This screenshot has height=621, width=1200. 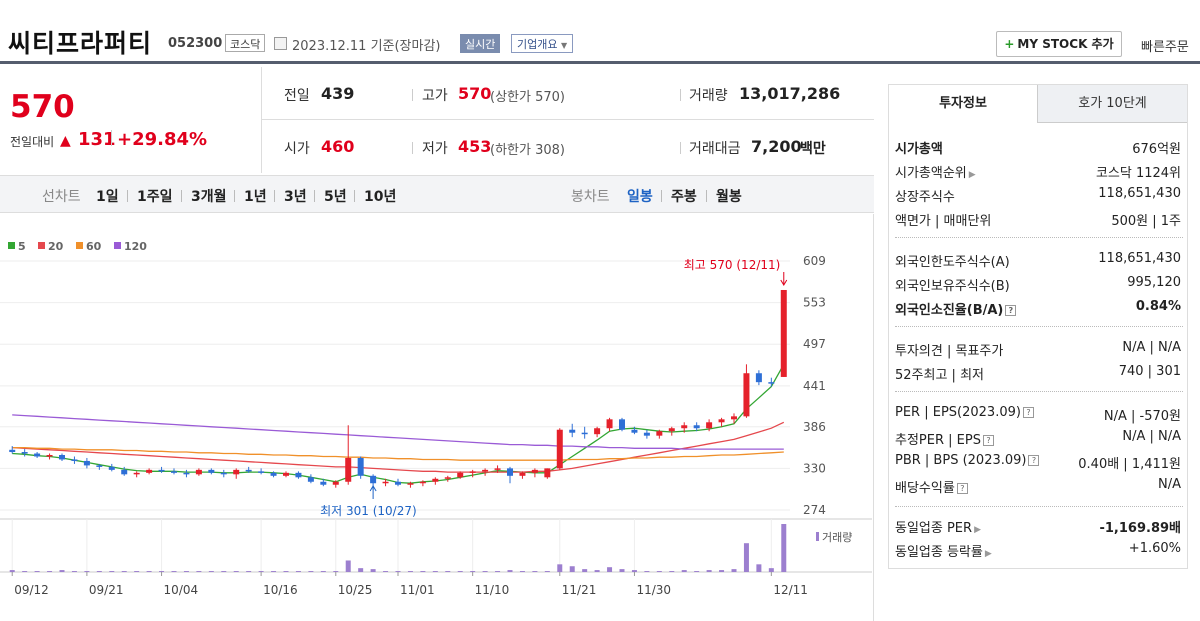 What do you see at coordinates (1140, 528) in the screenshot?
I see `industry-per-value: -1,169.89배` at bounding box center [1140, 528].